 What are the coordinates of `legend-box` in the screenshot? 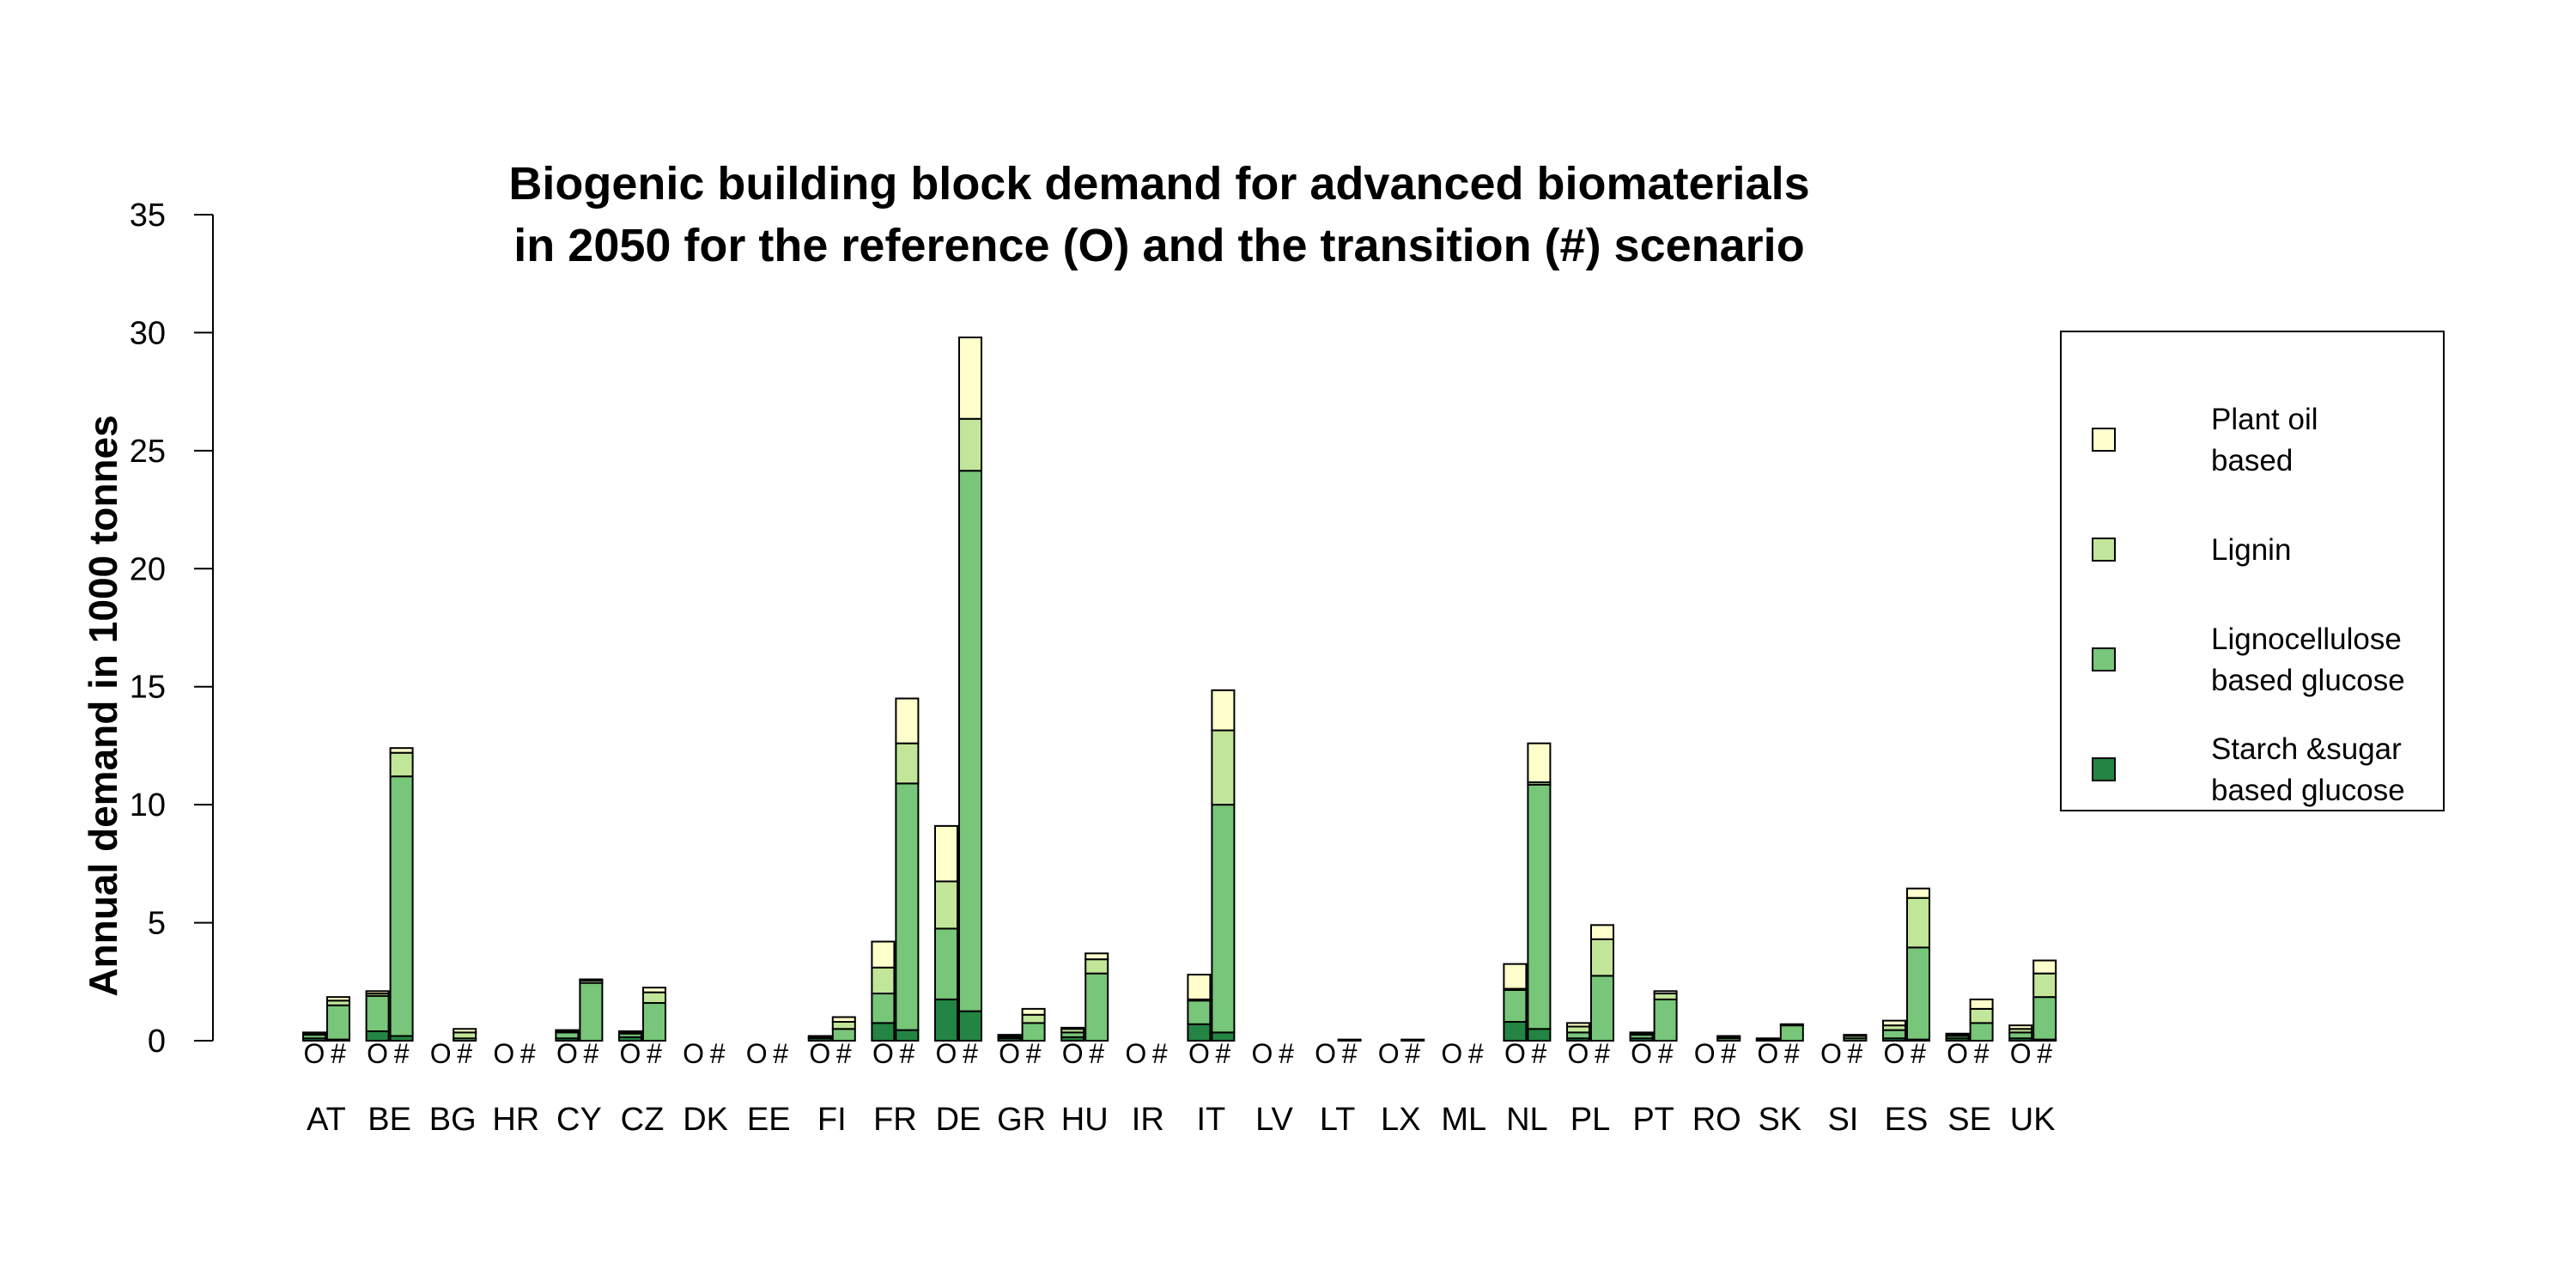 It's located at (2252, 571).